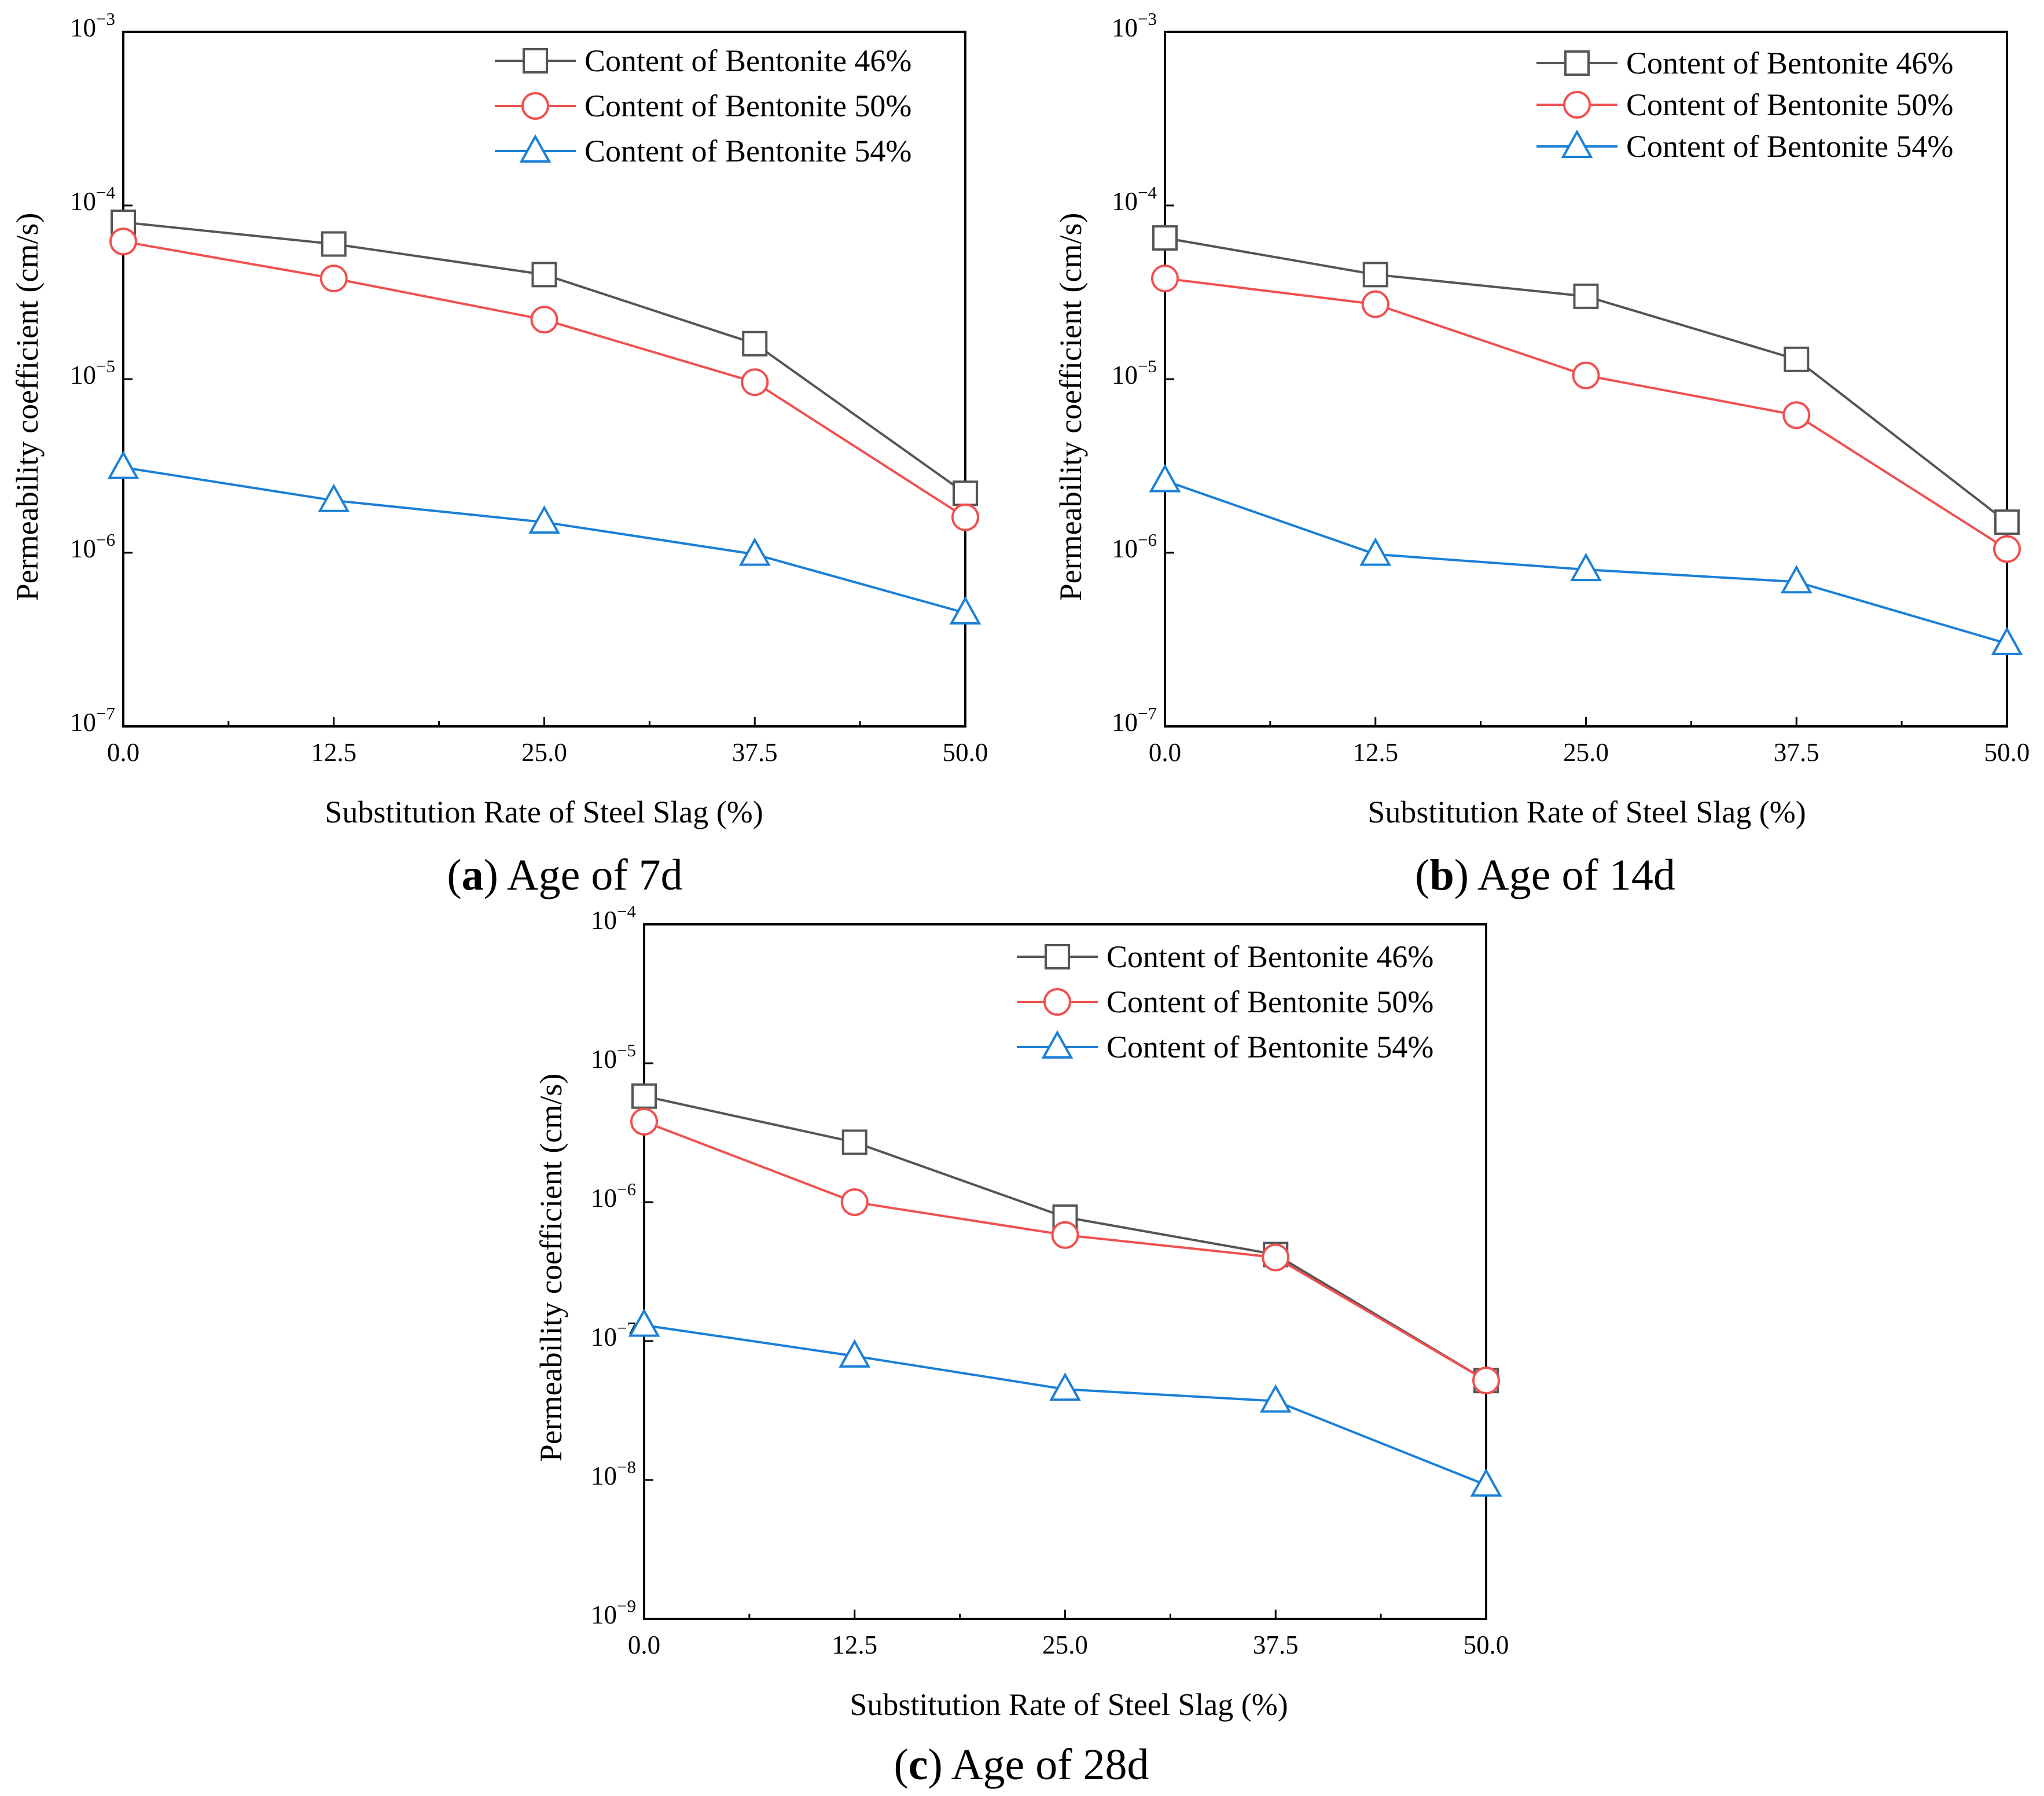  Describe the element at coordinates (1065, 1644) in the screenshot. I see `x-tick-label-c-2: 25.0` at that location.